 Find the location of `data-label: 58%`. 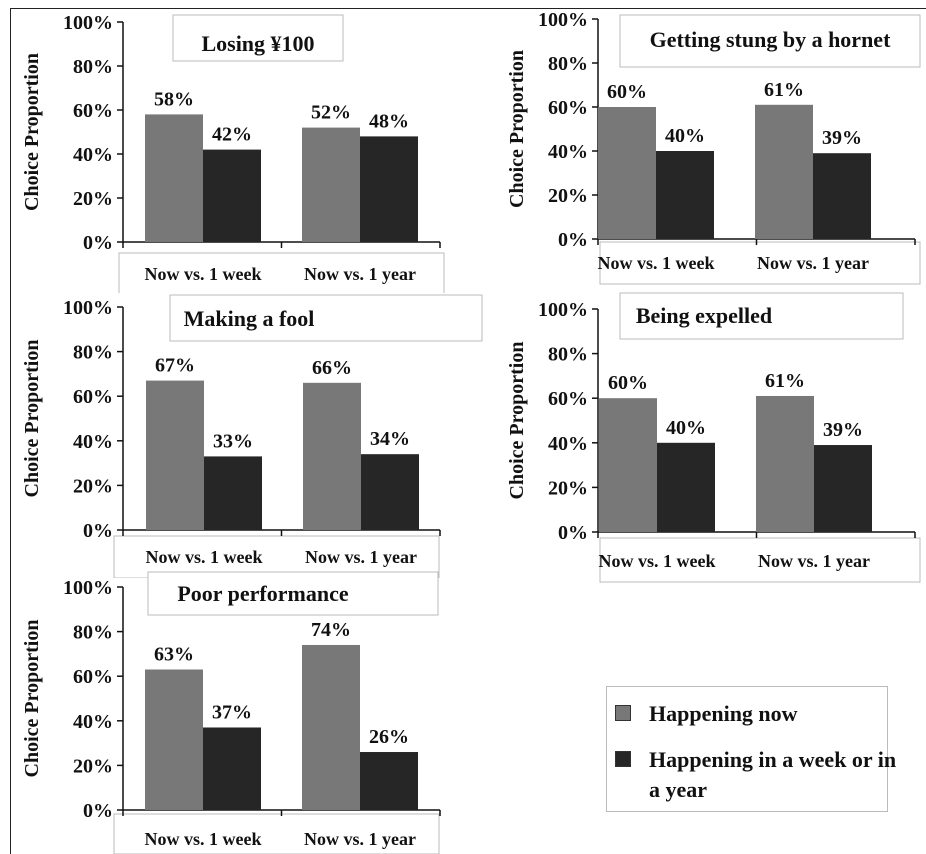

data-label: 58% is located at coordinates (174, 99).